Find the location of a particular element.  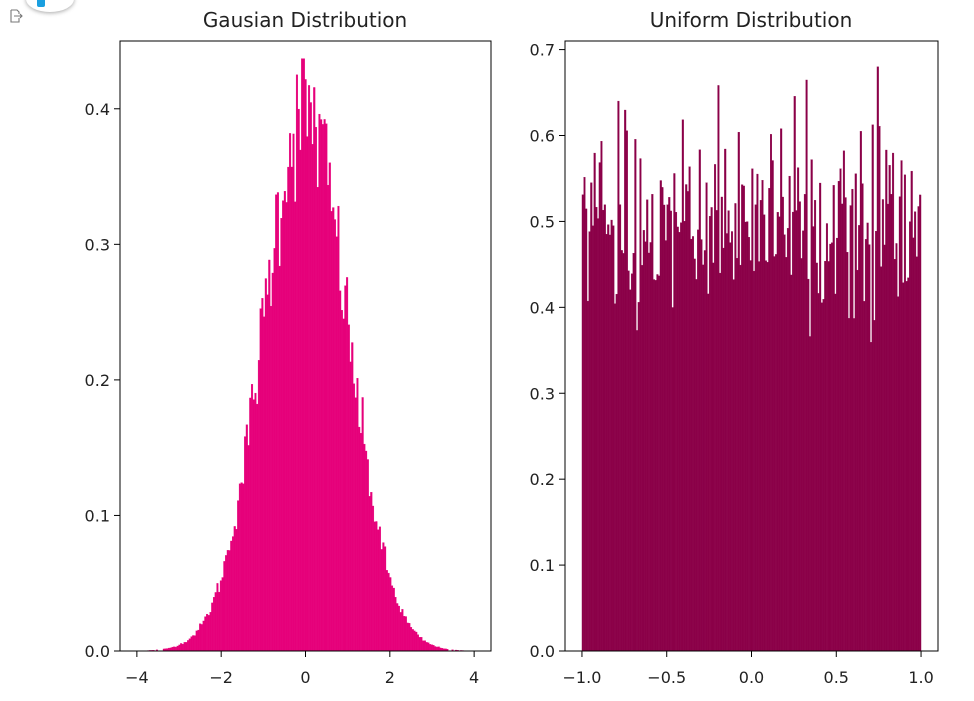

uniform-y-ticks: 0.0 0.1 0.2 0.3 0.4 0.5 0.6 0.7 is located at coordinates (547, 351).